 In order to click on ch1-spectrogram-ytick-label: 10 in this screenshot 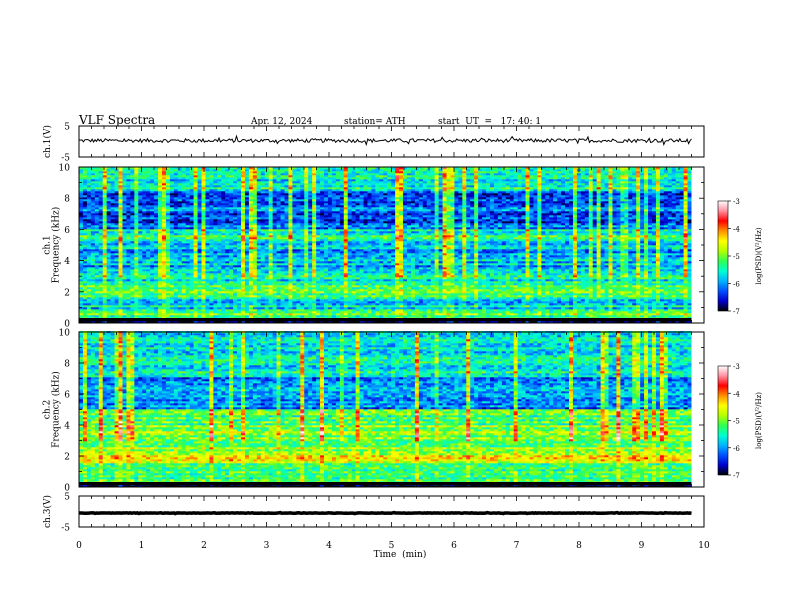, I will do `click(65, 169)`.